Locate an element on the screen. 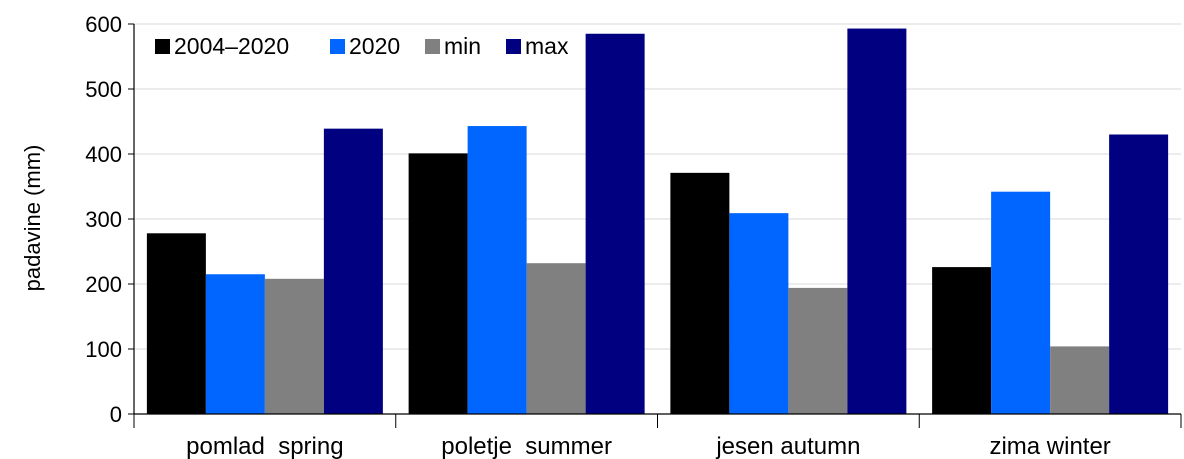  bar-2004–2020-2 is located at coordinates (700, 293).